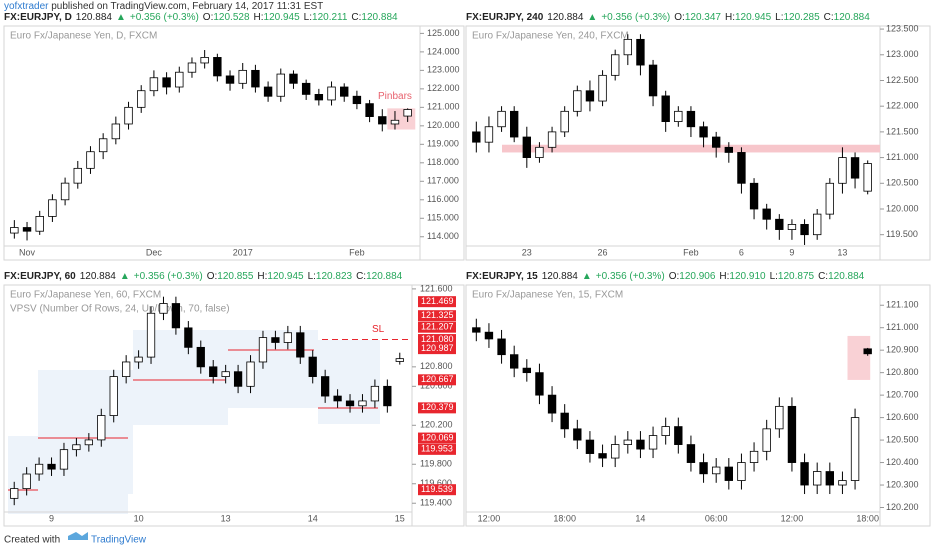 Image resolution: width=932 pixels, height=550 pixels. Describe the element at coordinates (40, 276) in the screenshot. I see `quote-symbol: FX:EURJPY, 60` at that location.